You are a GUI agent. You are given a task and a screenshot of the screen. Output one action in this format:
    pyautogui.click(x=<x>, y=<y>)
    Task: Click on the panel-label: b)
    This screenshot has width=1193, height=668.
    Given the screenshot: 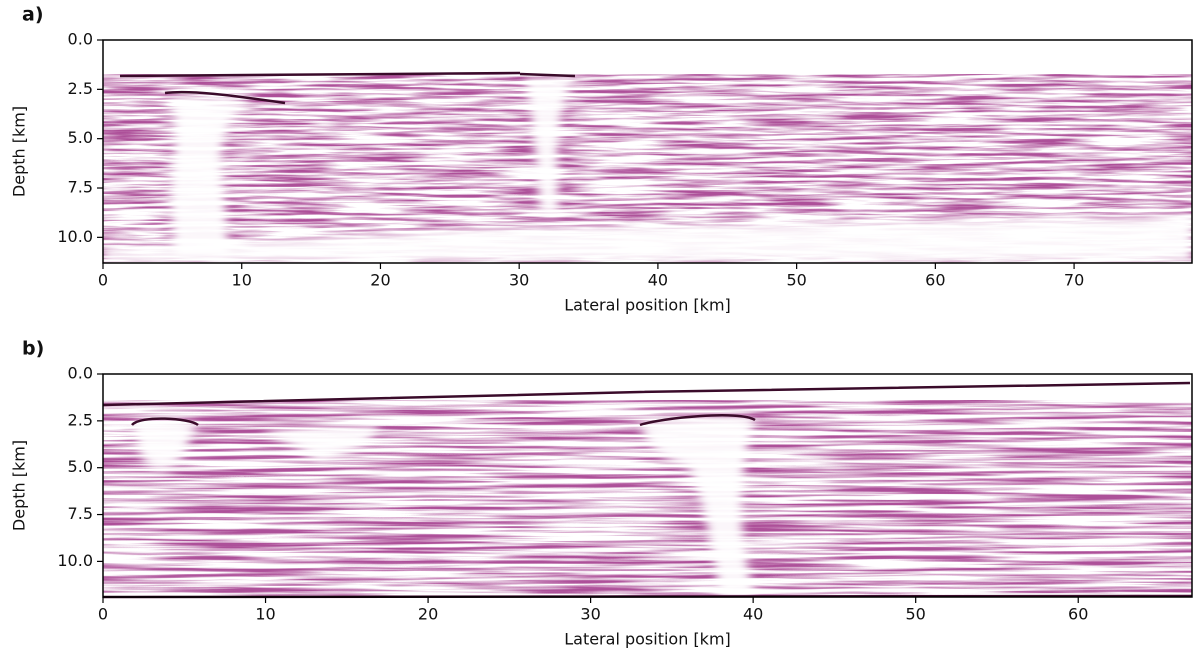 What is the action you would take?
    pyautogui.click(x=33, y=349)
    